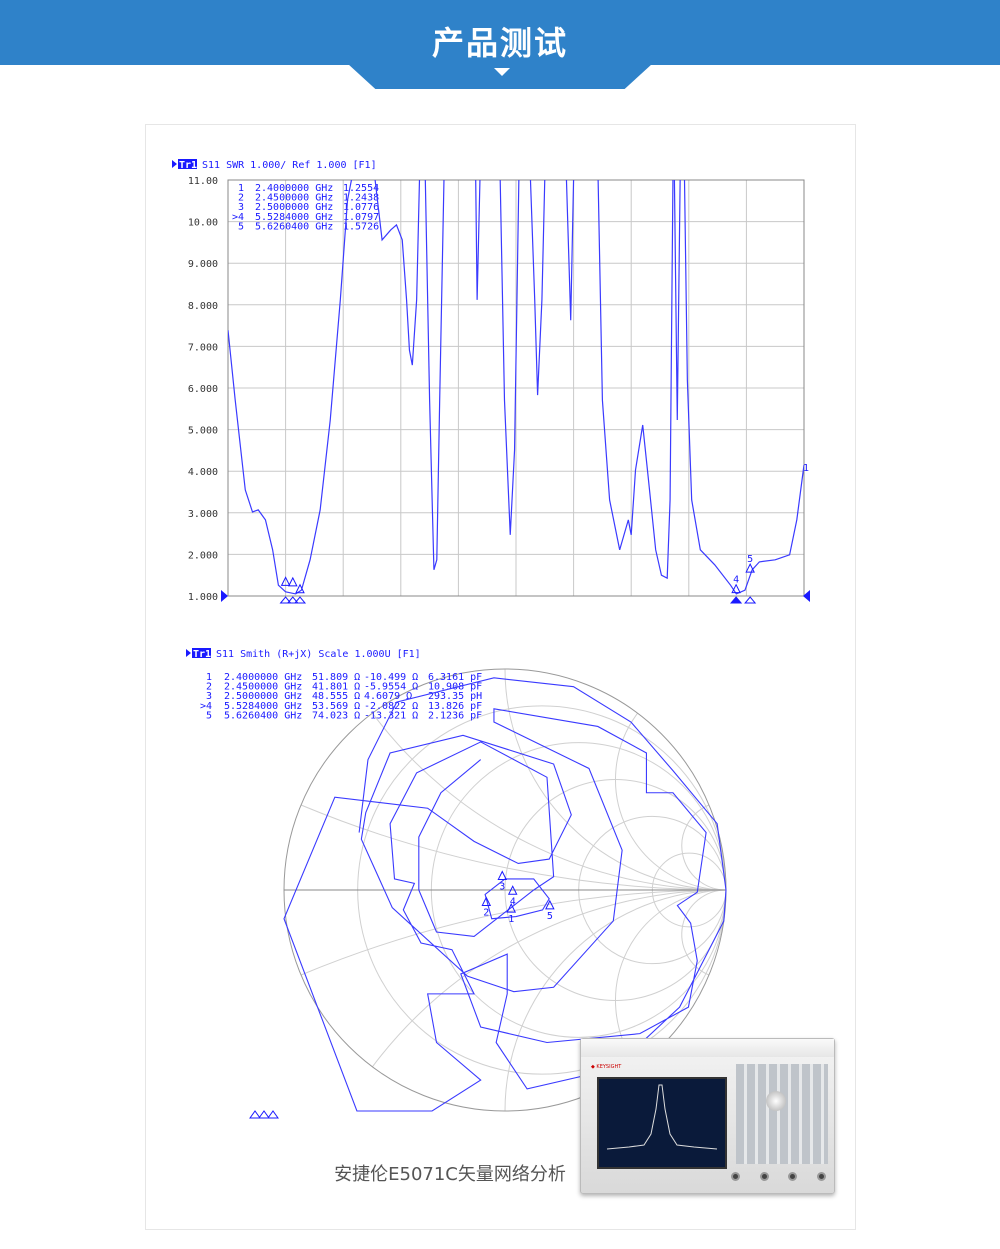  Describe the element at coordinates (361, 188) in the screenshot. I see `marker-value: 1.2554` at that location.